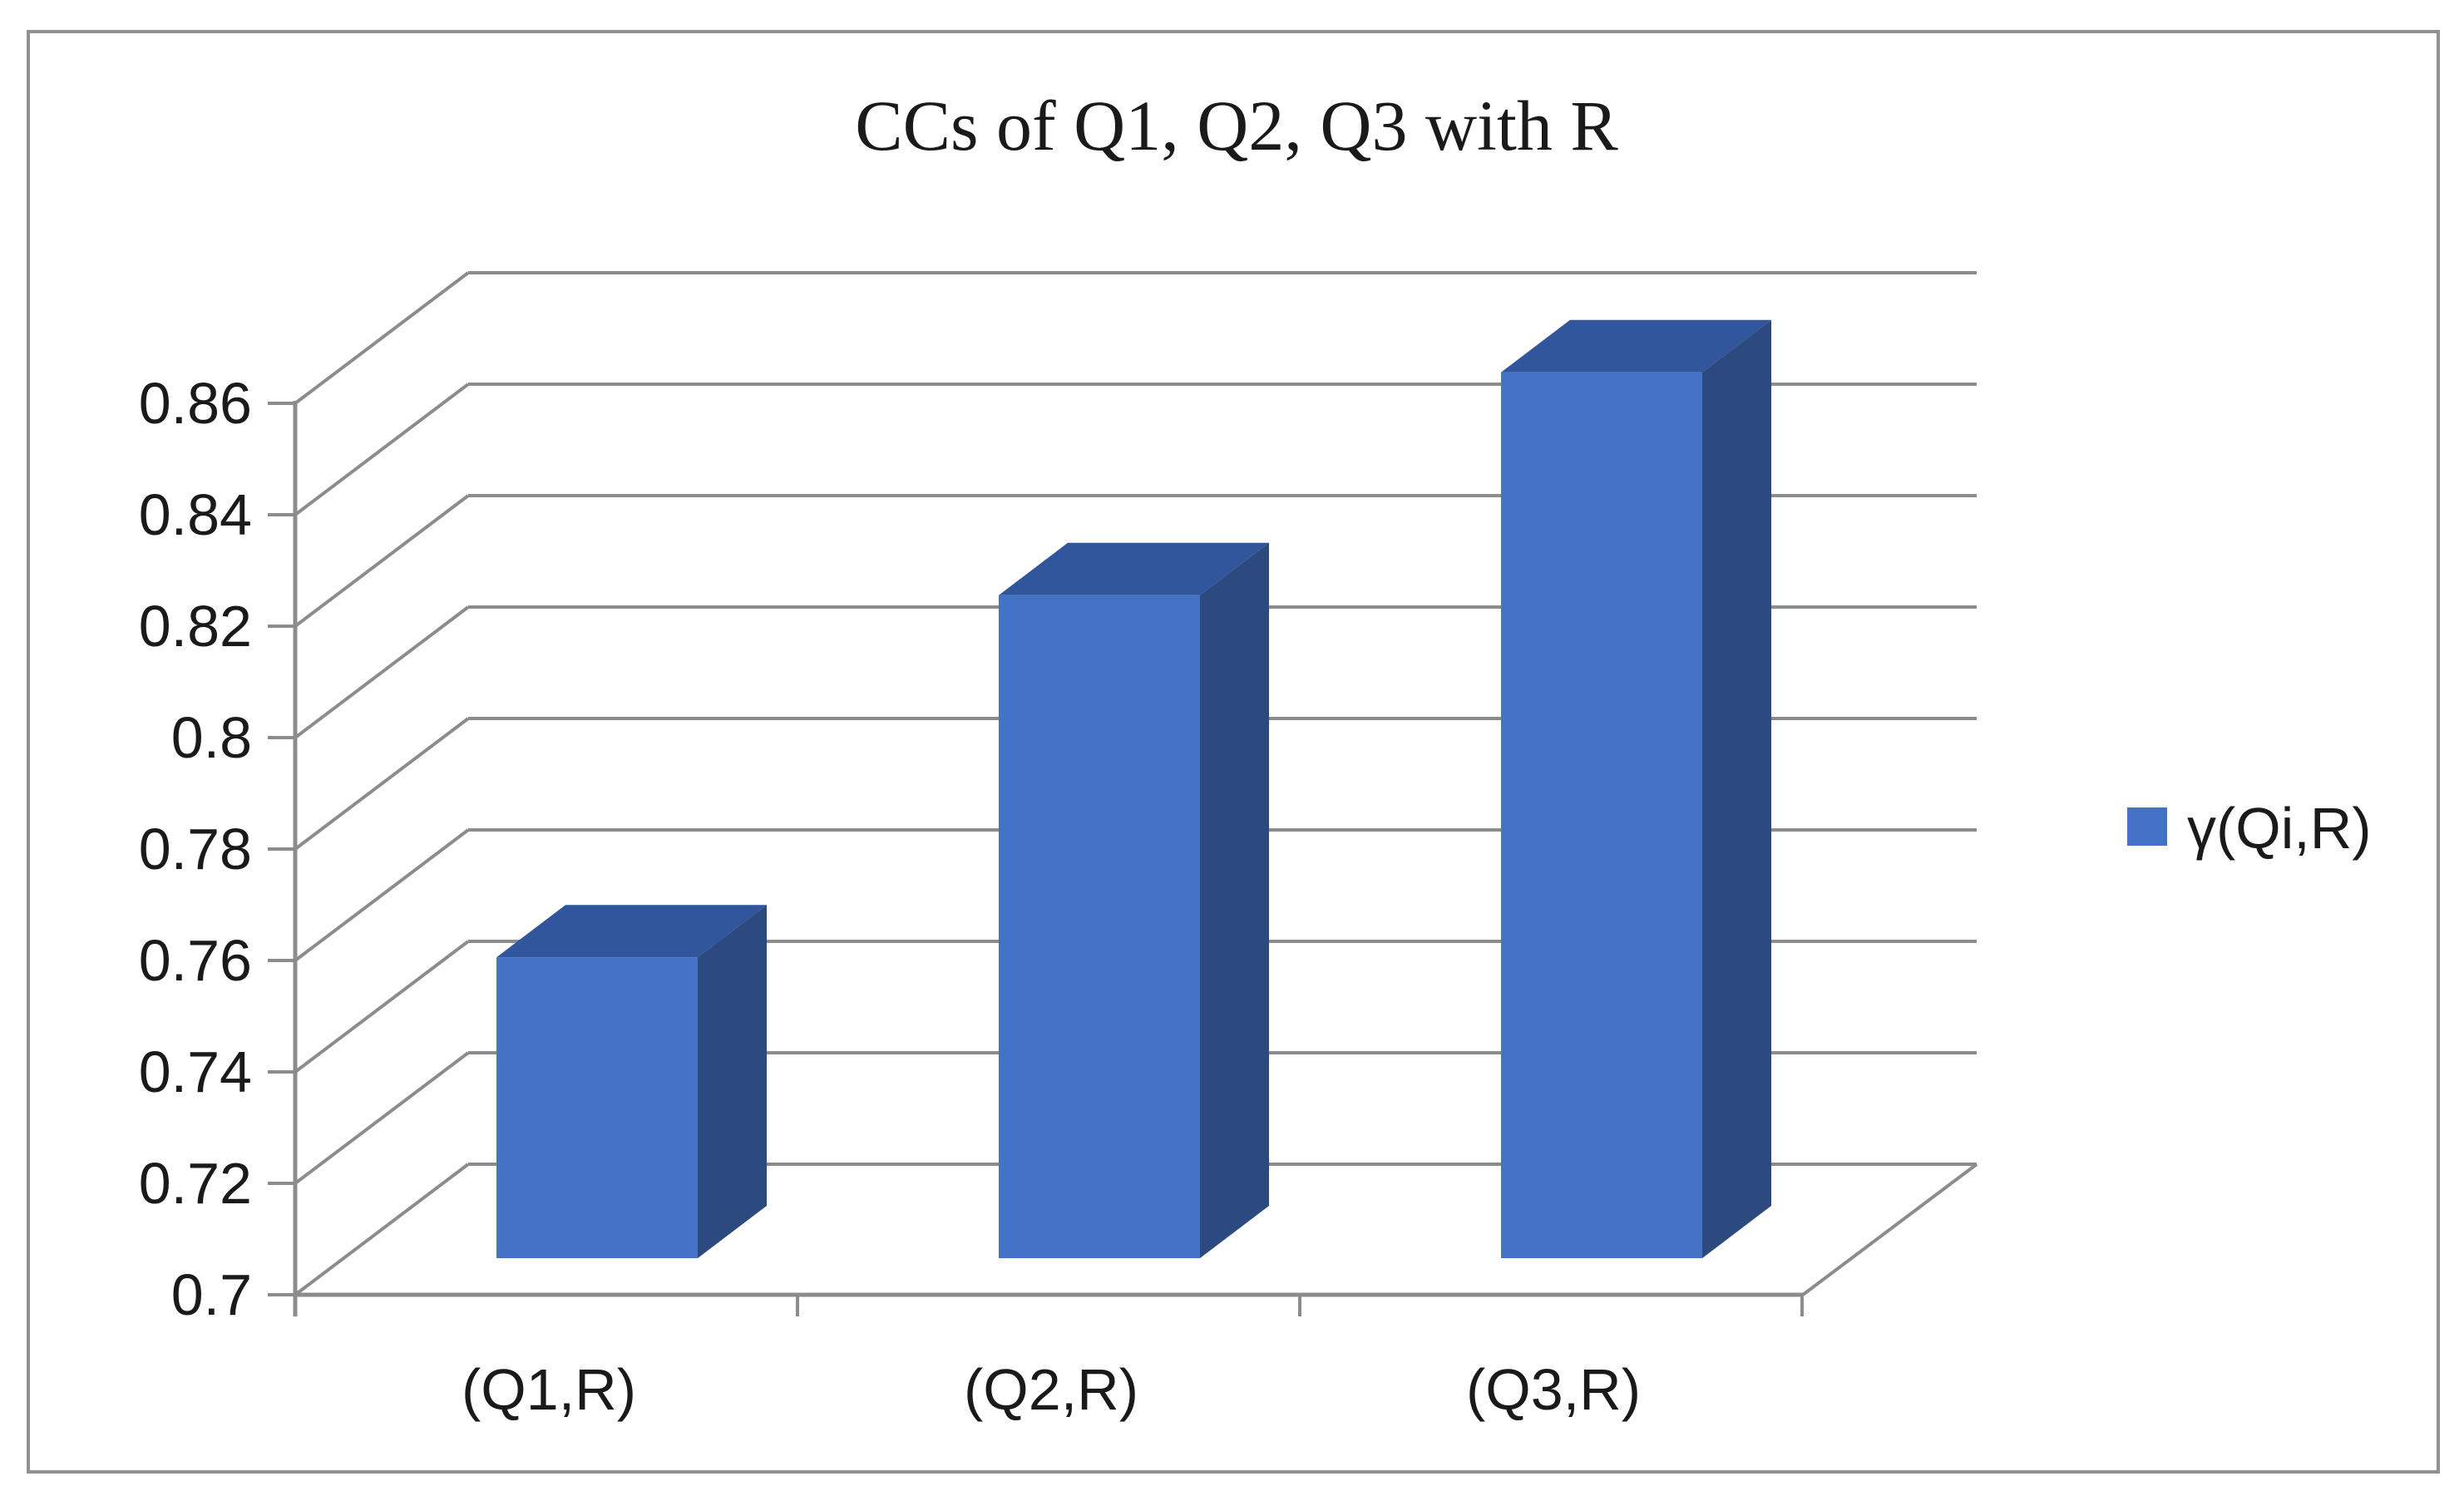 The width and height of the screenshot is (2464, 1501). What do you see at coordinates (195, 403) in the screenshot?
I see `y-axis-tick-label: 0.86` at bounding box center [195, 403].